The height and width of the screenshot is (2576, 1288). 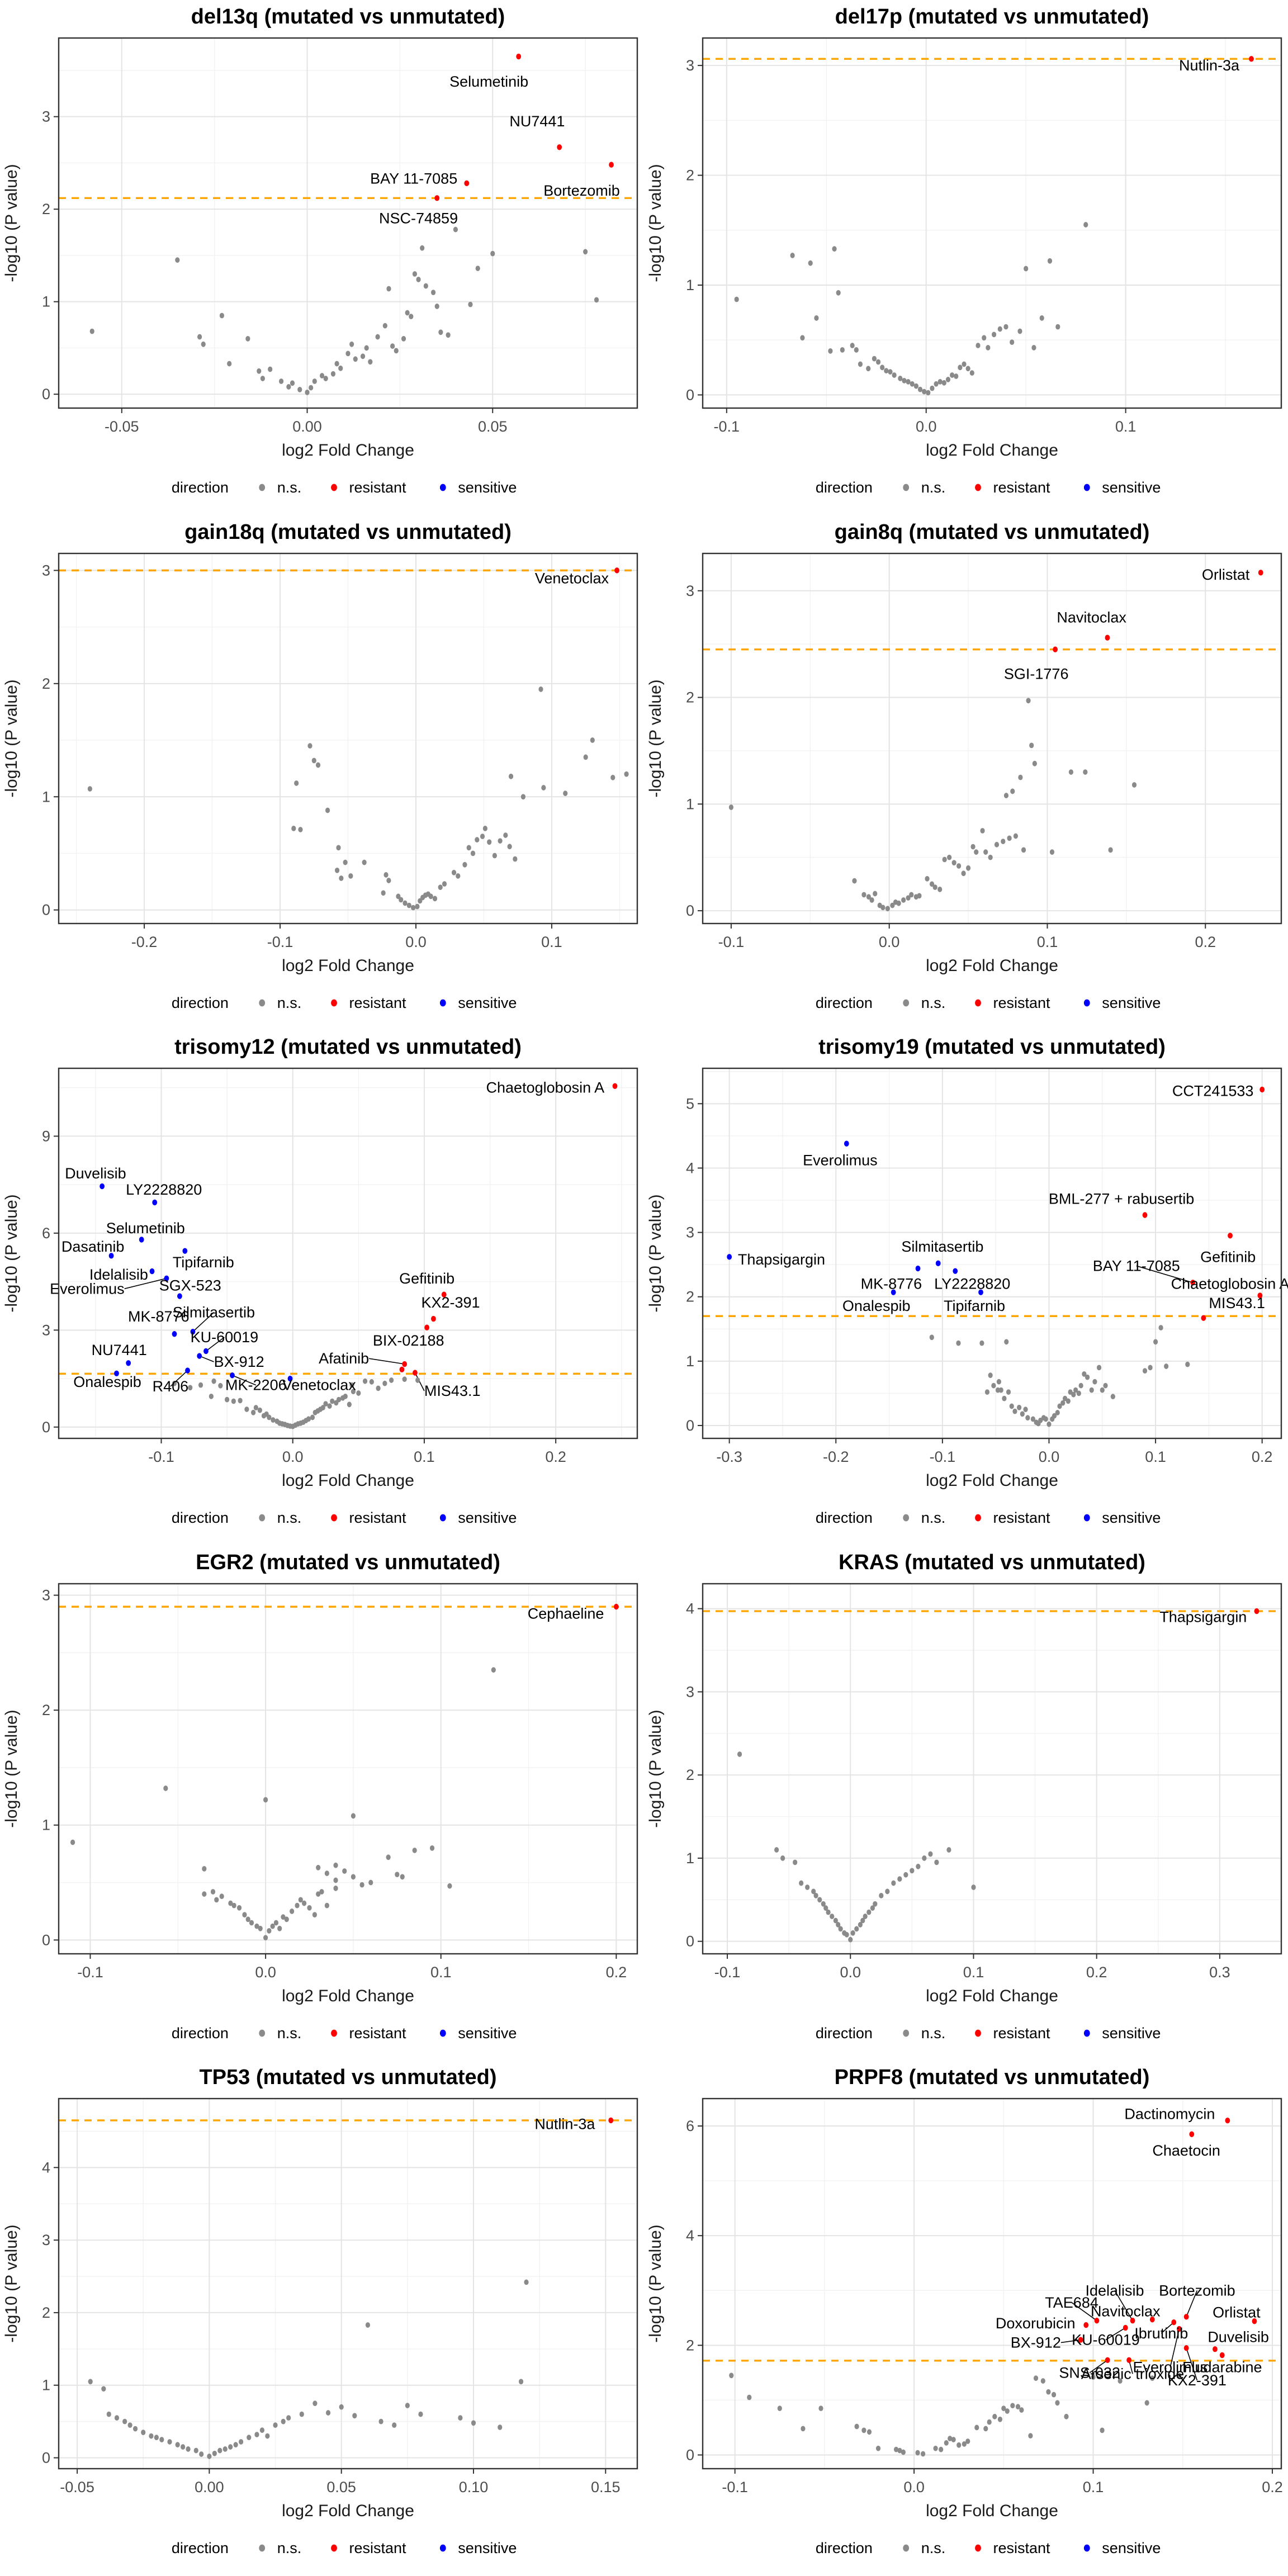 I want to click on x-tick-label: 0.05, so click(x=341, y=2487).